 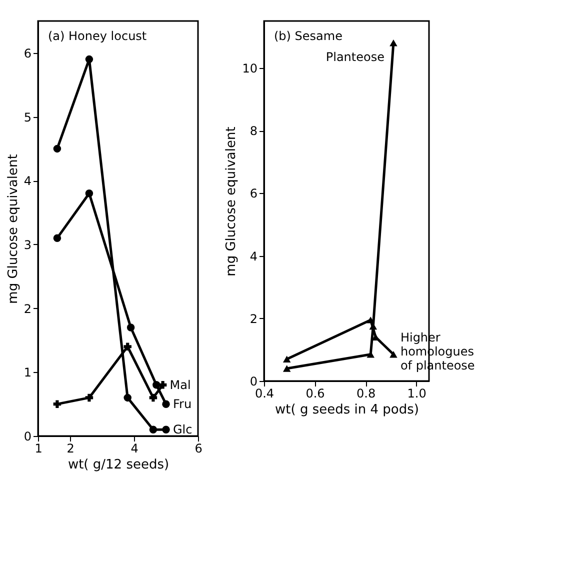 What do you see at coordinates (315, 393) in the screenshot?
I see `x-tick-label: 0.6` at bounding box center [315, 393].